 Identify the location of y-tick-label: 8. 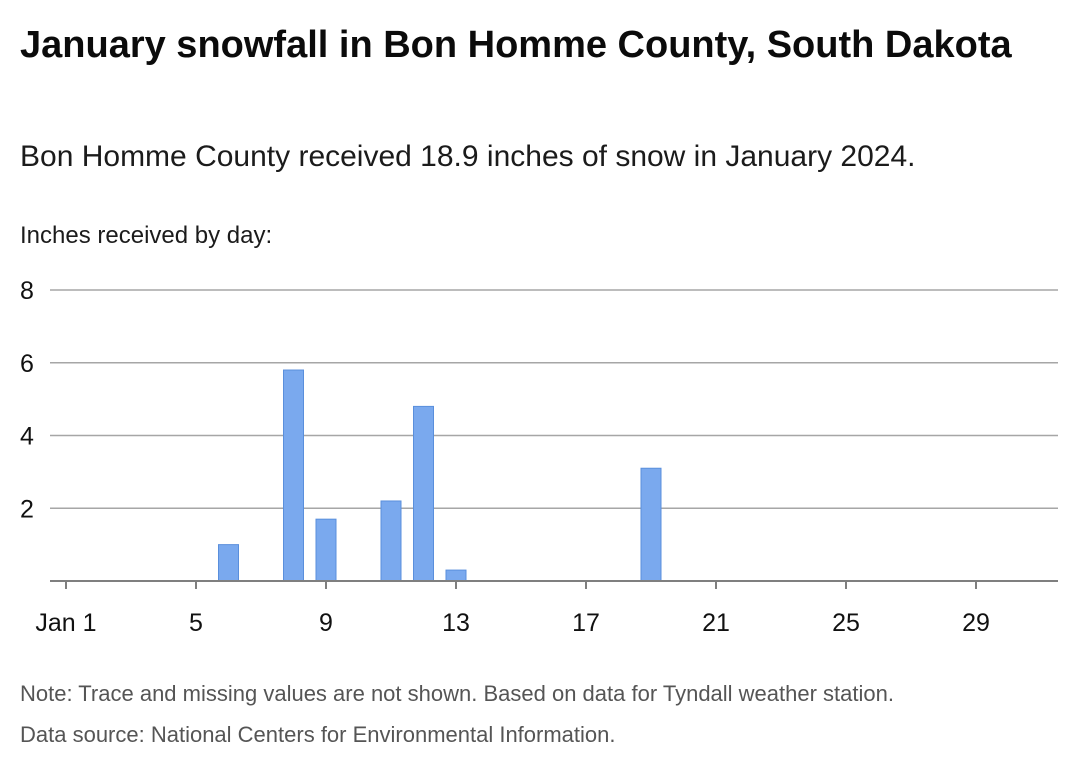
(27, 291).